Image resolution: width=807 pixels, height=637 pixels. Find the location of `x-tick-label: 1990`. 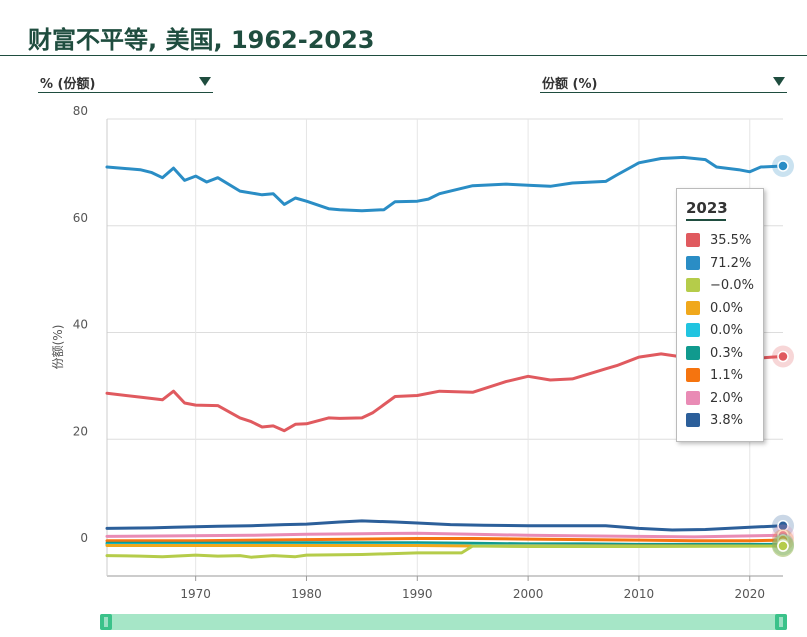

x-tick-label: 1990 is located at coordinates (417, 594).